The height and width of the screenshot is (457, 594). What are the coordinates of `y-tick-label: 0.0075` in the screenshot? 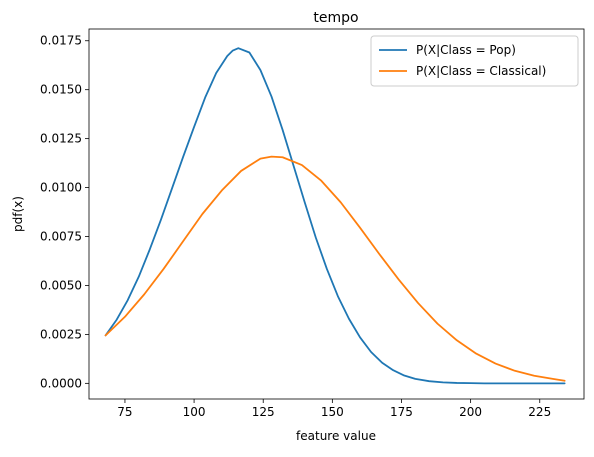 It's located at (61, 237).